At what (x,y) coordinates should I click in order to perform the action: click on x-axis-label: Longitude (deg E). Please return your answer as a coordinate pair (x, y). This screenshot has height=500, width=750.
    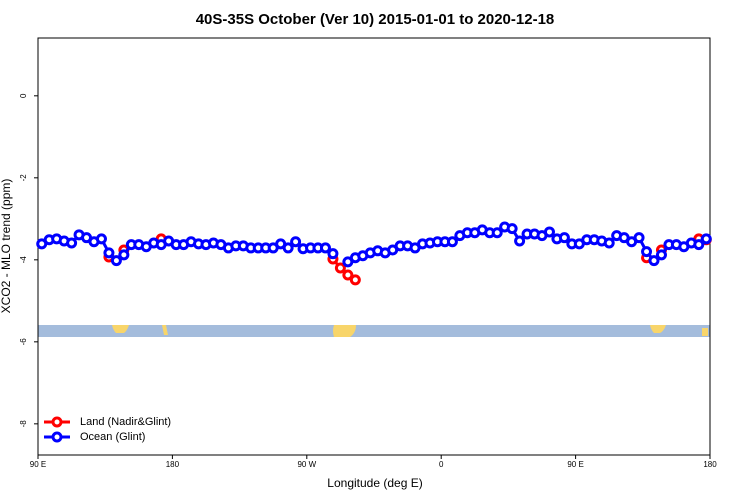
    Looking at the image, I should click on (374, 483).